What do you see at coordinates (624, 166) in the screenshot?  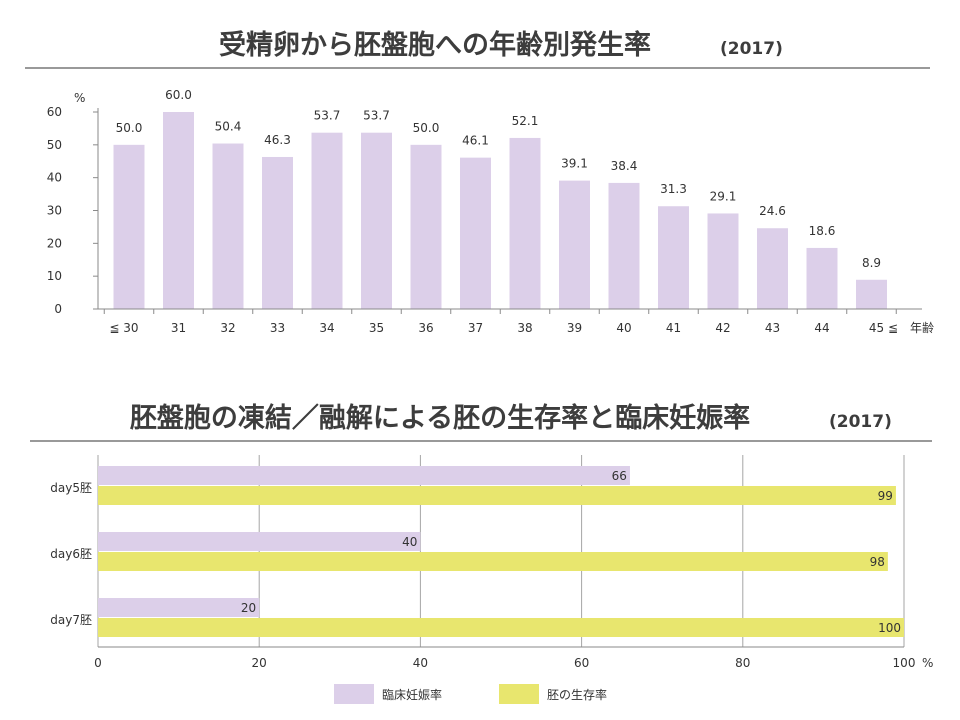 I see `chart1-data-label: 38.4` at bounding box center [624, 166].